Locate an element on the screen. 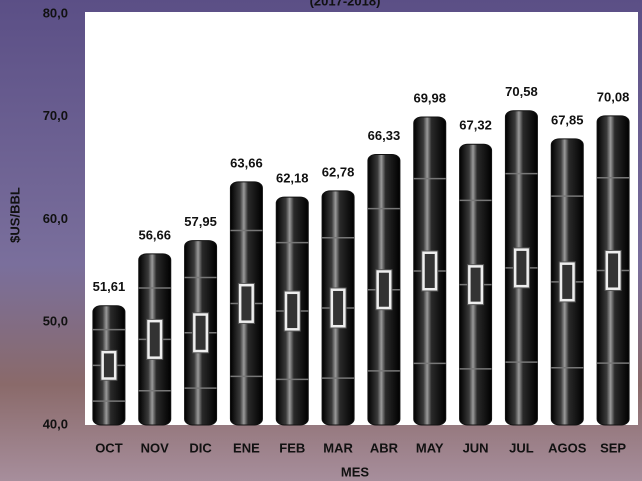 This screenshot has width=642, height=481. x-tick-label: ENE is located at coordinates (246, 447).